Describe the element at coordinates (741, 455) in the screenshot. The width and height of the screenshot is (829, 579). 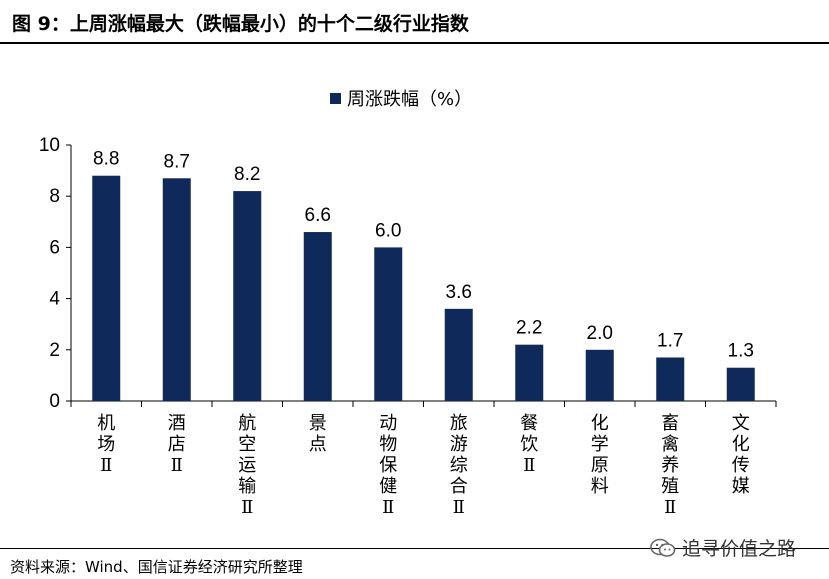
I see `x-tick-label: 文化传媒` at that location.